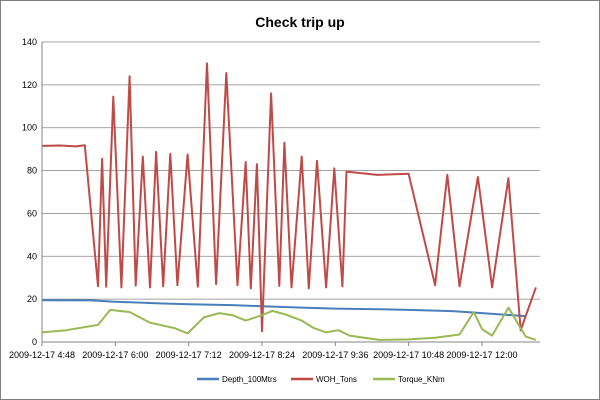 This screenshot has width=600, height=400. What do you see at coordinates (29, 192) in the screenshot?
I see `y-tick-labels: 0 20 40 60 80 100 120 140` at bounding box center [29, 192].